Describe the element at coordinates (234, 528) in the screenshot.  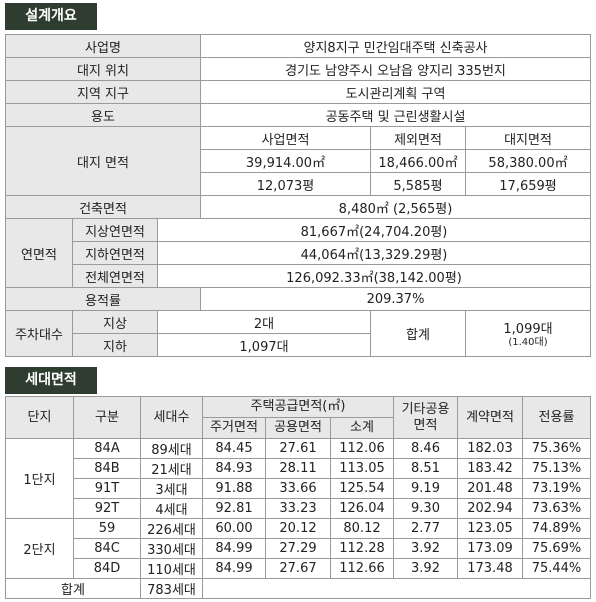
I see `cell: 60.00` at that location.